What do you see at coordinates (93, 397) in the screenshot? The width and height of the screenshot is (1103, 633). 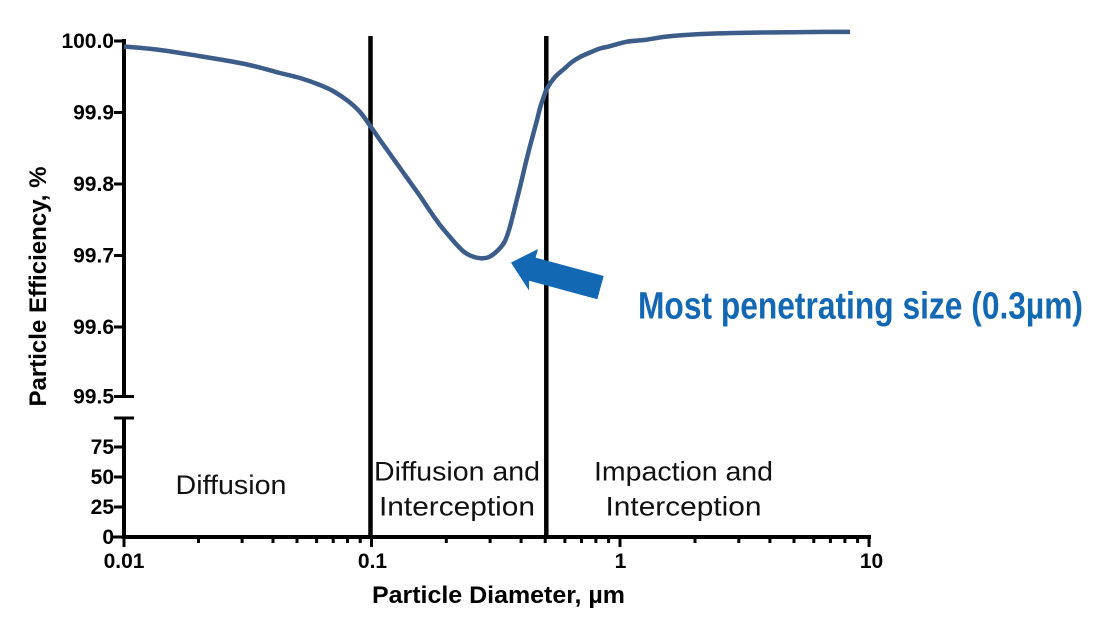 I see `svg-text: 99.5` at bounding box center [93, 397].